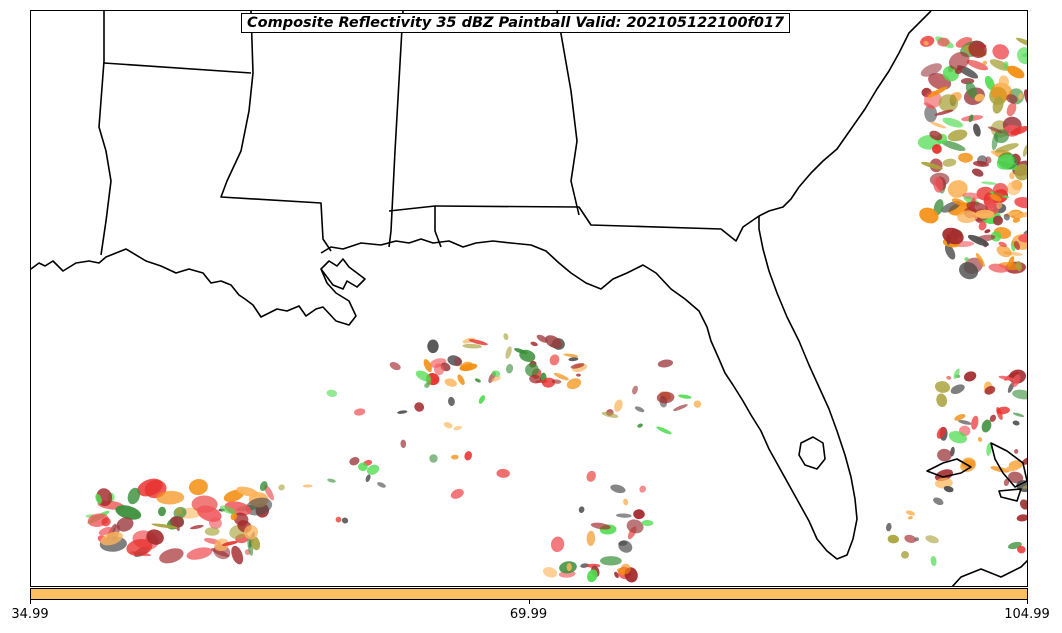  Describe the element at coordinates (568, 113) in the screenshot. I see `border-alabama-georgia` at that location.